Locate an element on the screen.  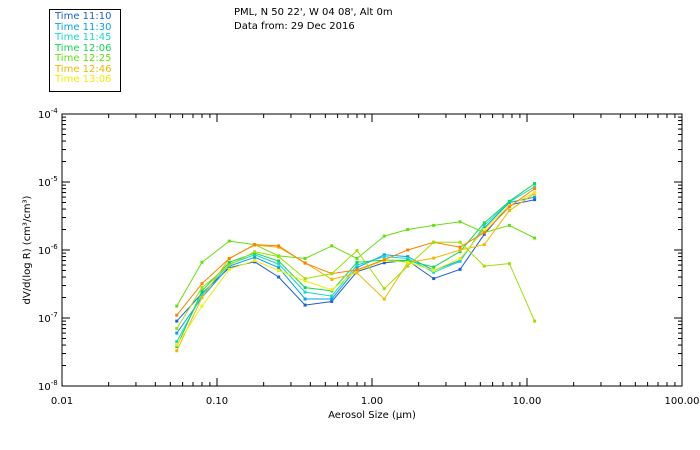
x-tick-label: 0.10 is located at coordinates (217, 401).